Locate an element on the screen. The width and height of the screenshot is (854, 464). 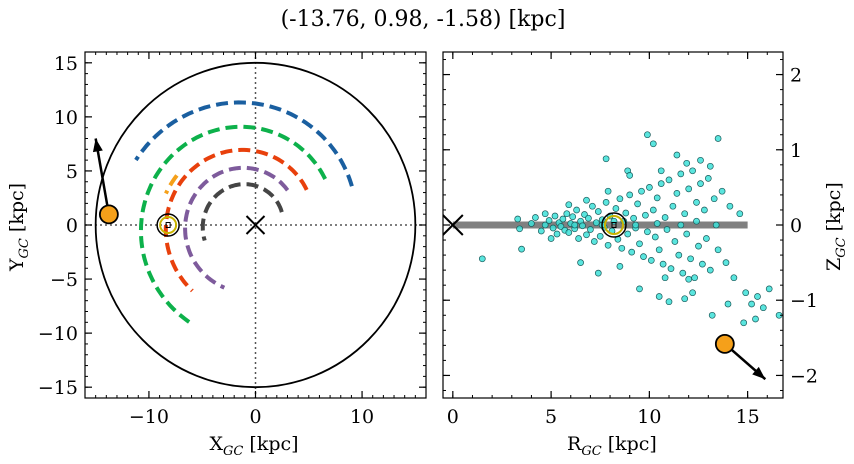
y-axis-label: YGC [kpc] is located at coordinates (19, 227).